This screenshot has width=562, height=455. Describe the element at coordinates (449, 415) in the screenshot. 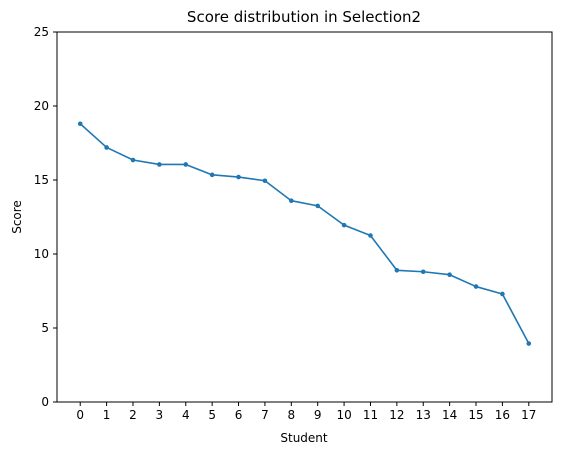

I see `x-tick-label: 14` at that location.